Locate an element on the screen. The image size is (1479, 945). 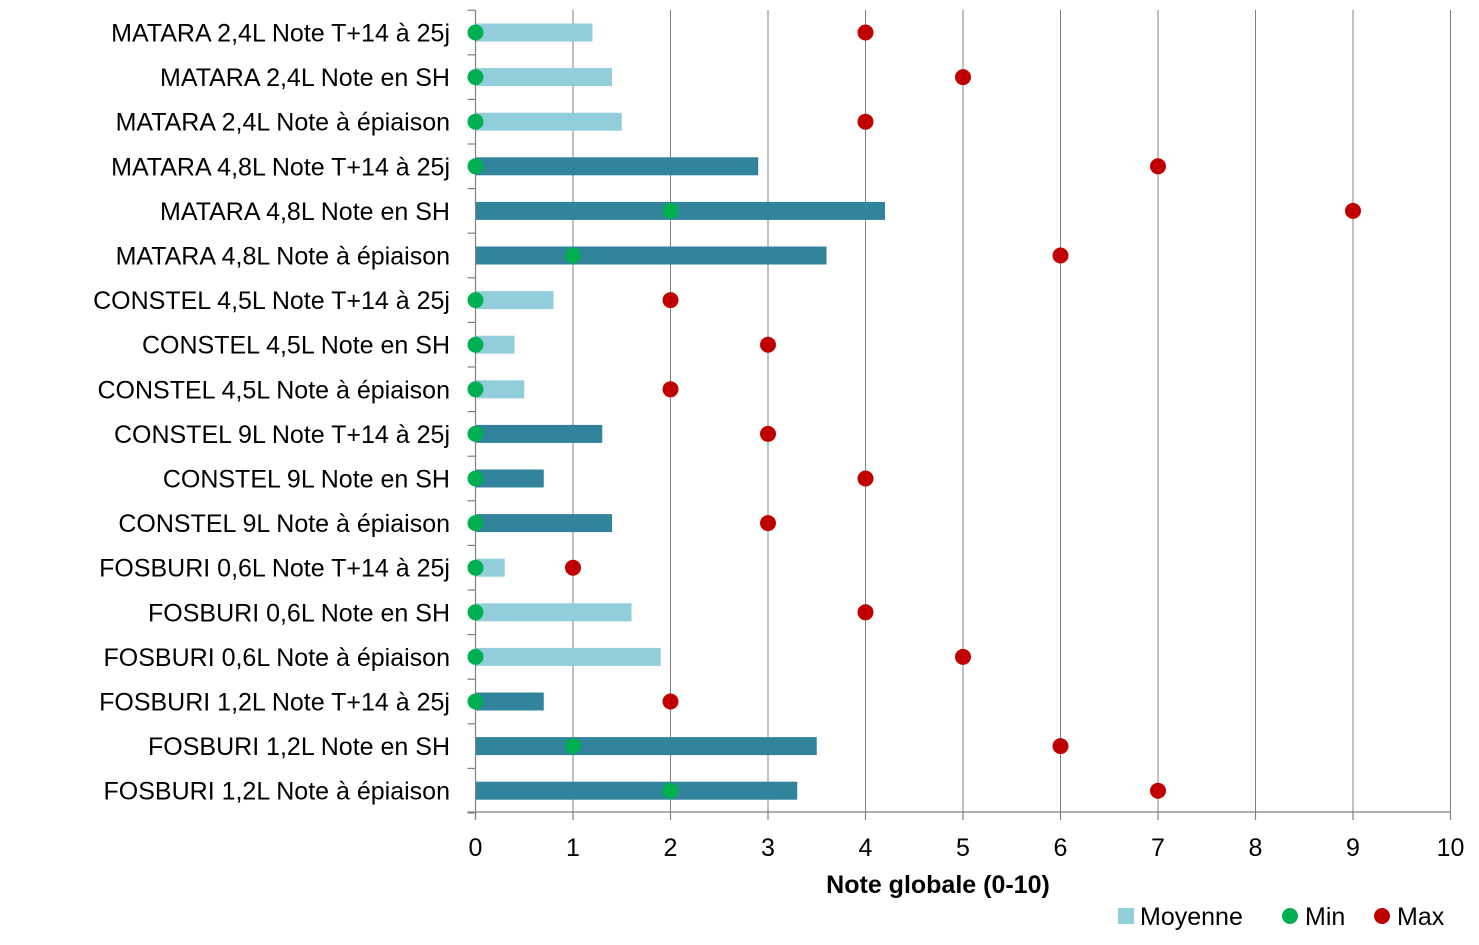
x-axis-title: Note globale (0-10) is located at coordinates (938, 885).